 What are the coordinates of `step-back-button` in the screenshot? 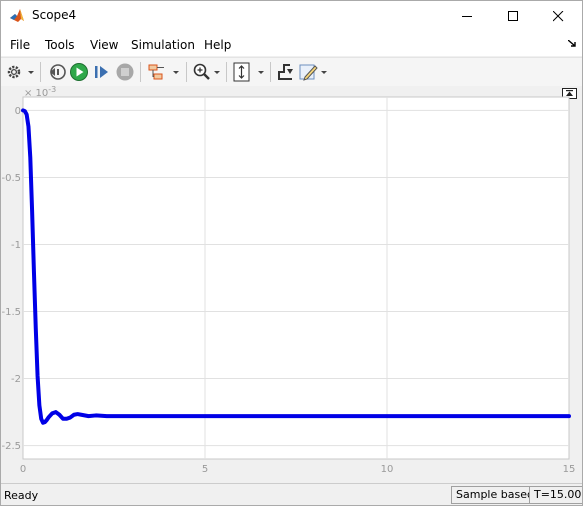 It's located at (57, 72).